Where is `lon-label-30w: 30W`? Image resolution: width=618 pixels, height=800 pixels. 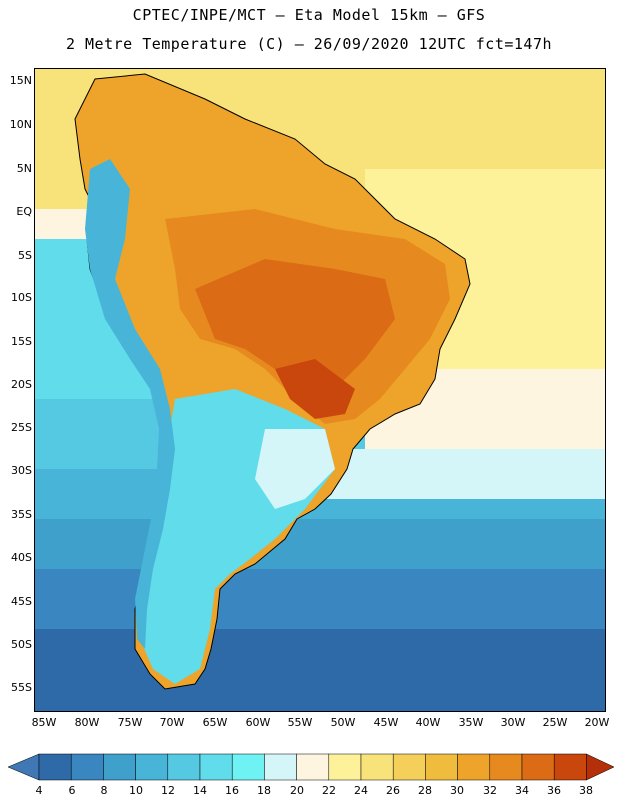 lon-label-30w: 30W is located at coordinates (513, 722).